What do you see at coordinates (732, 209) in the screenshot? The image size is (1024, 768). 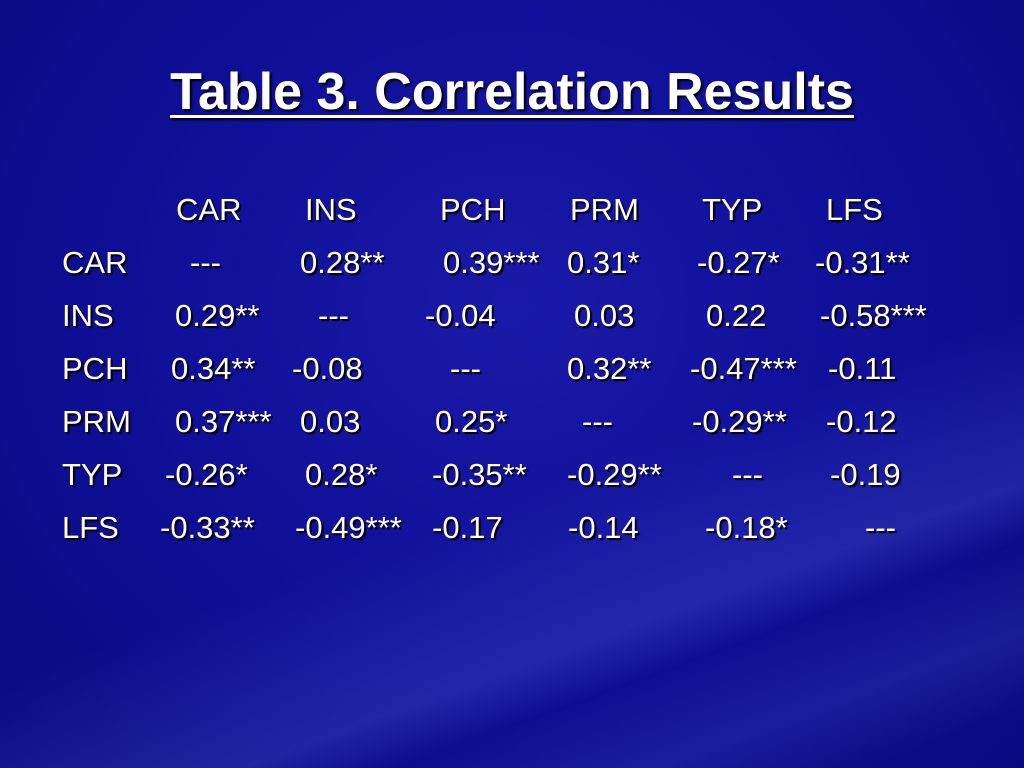 I see `column-header: TYP` at bounding box center [732, 209].